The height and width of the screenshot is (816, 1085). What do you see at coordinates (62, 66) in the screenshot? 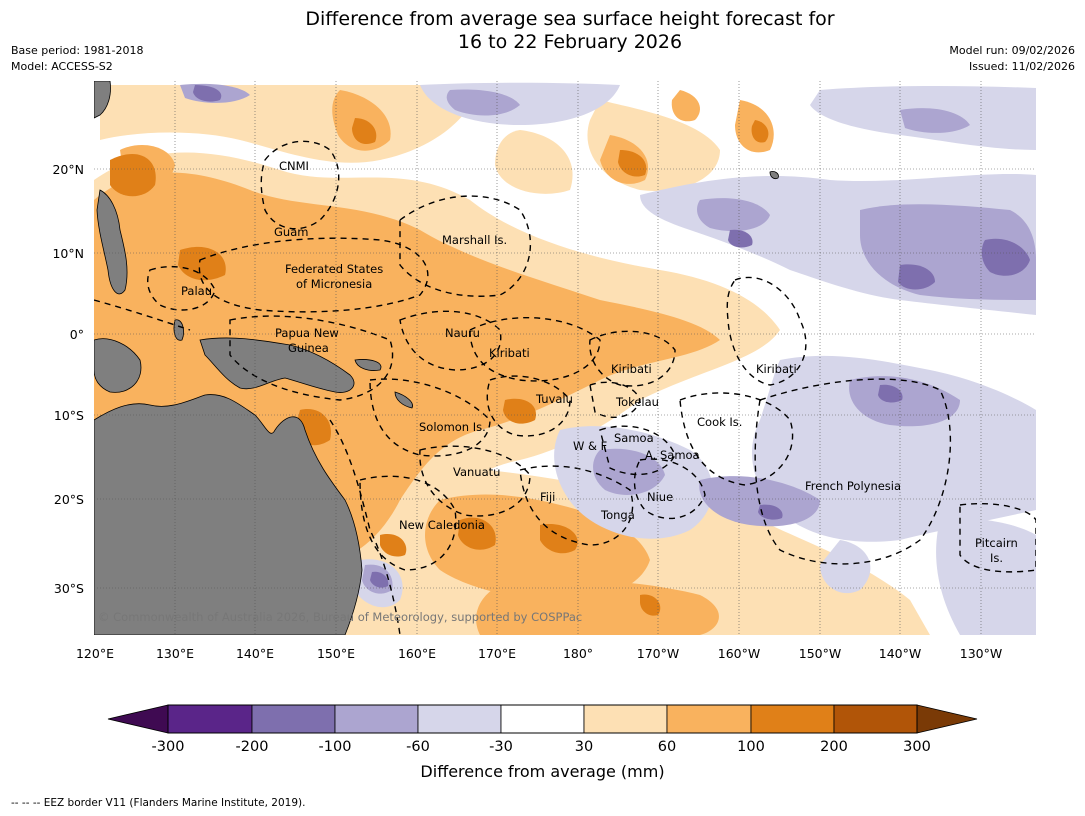
I see `model-name: Model: ACCESS-S2` at bounding box center [62, 66].